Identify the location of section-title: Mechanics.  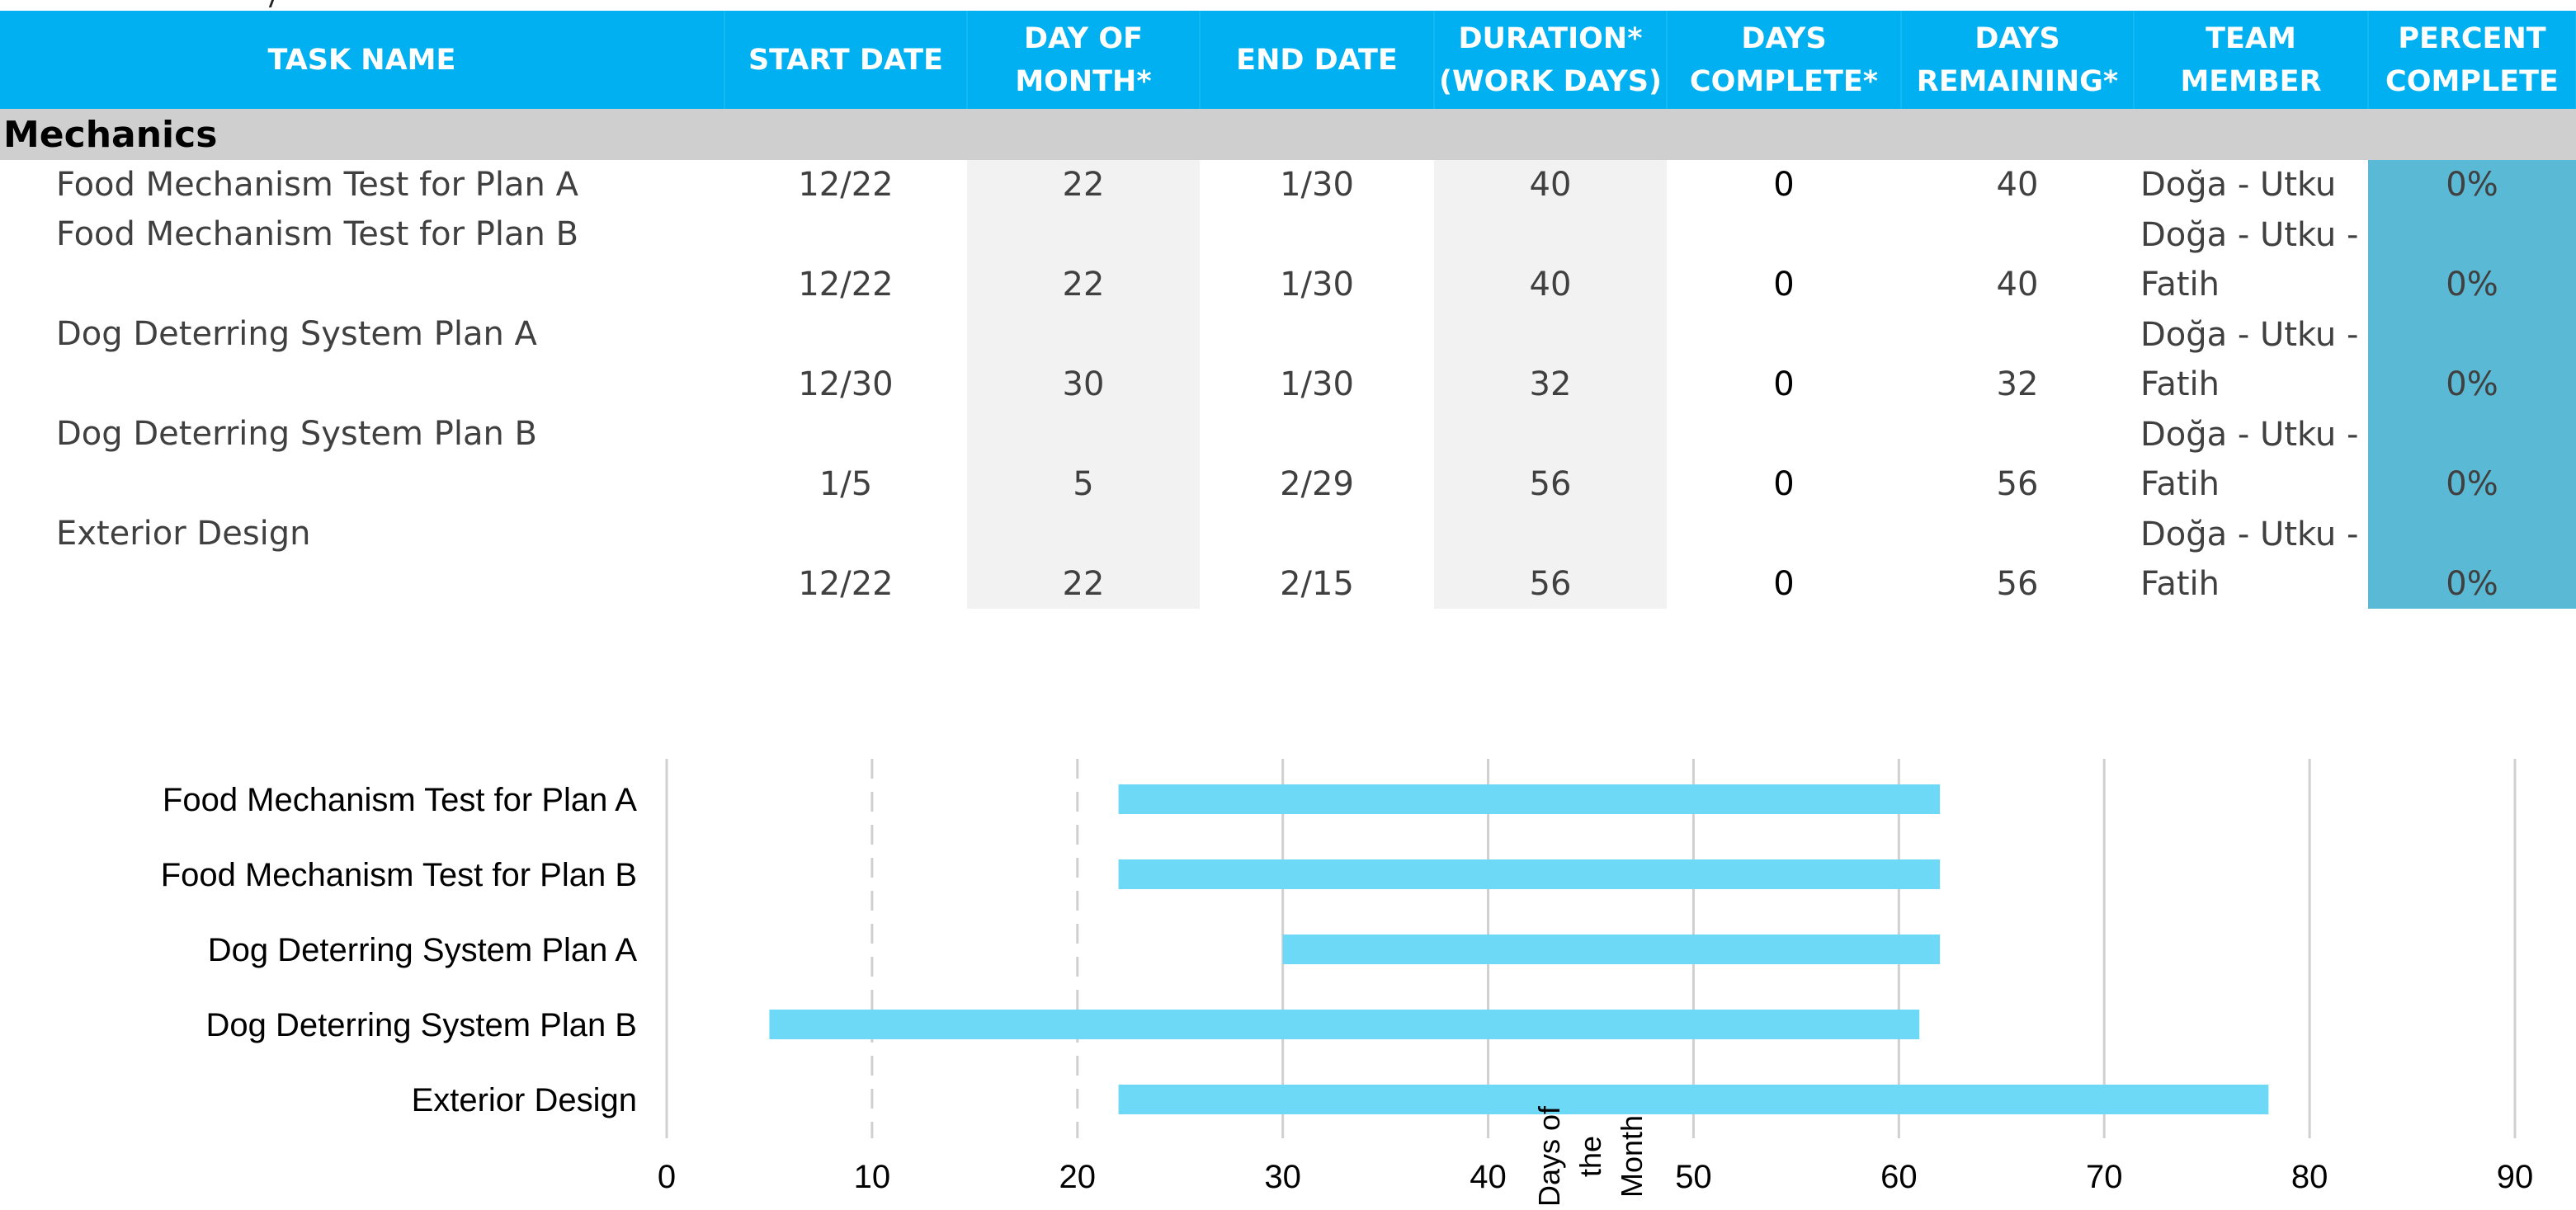
(1288, 134).